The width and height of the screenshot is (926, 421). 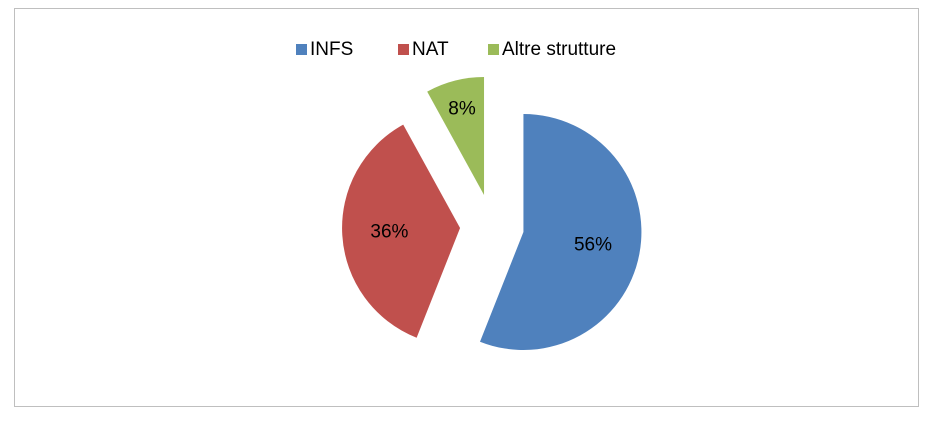 I want to click on legend-label: Altre strutture, so click(x=559, y=49).